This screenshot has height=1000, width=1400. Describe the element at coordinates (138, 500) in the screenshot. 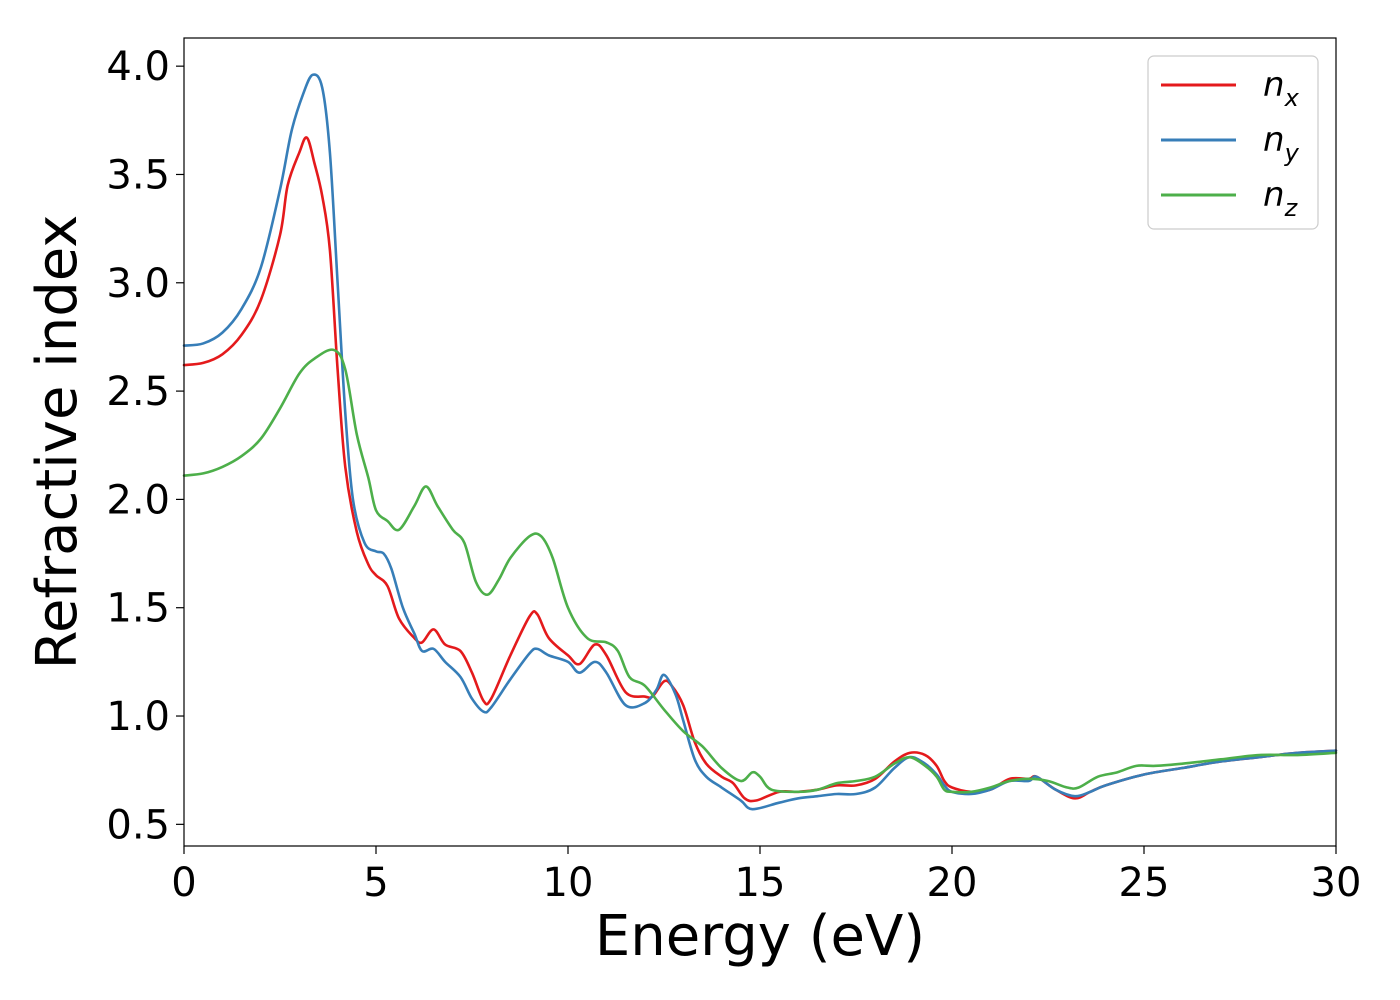

I see `y-tick-label: 2.0` at that location.